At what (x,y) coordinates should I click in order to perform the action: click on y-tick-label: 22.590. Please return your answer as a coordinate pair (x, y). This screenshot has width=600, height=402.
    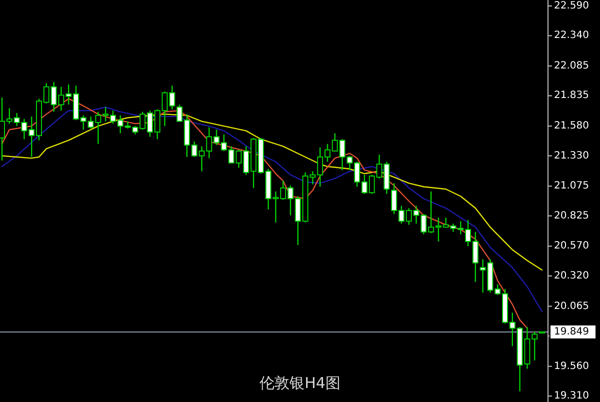
    Looking at the image, I should click on (571, 6).